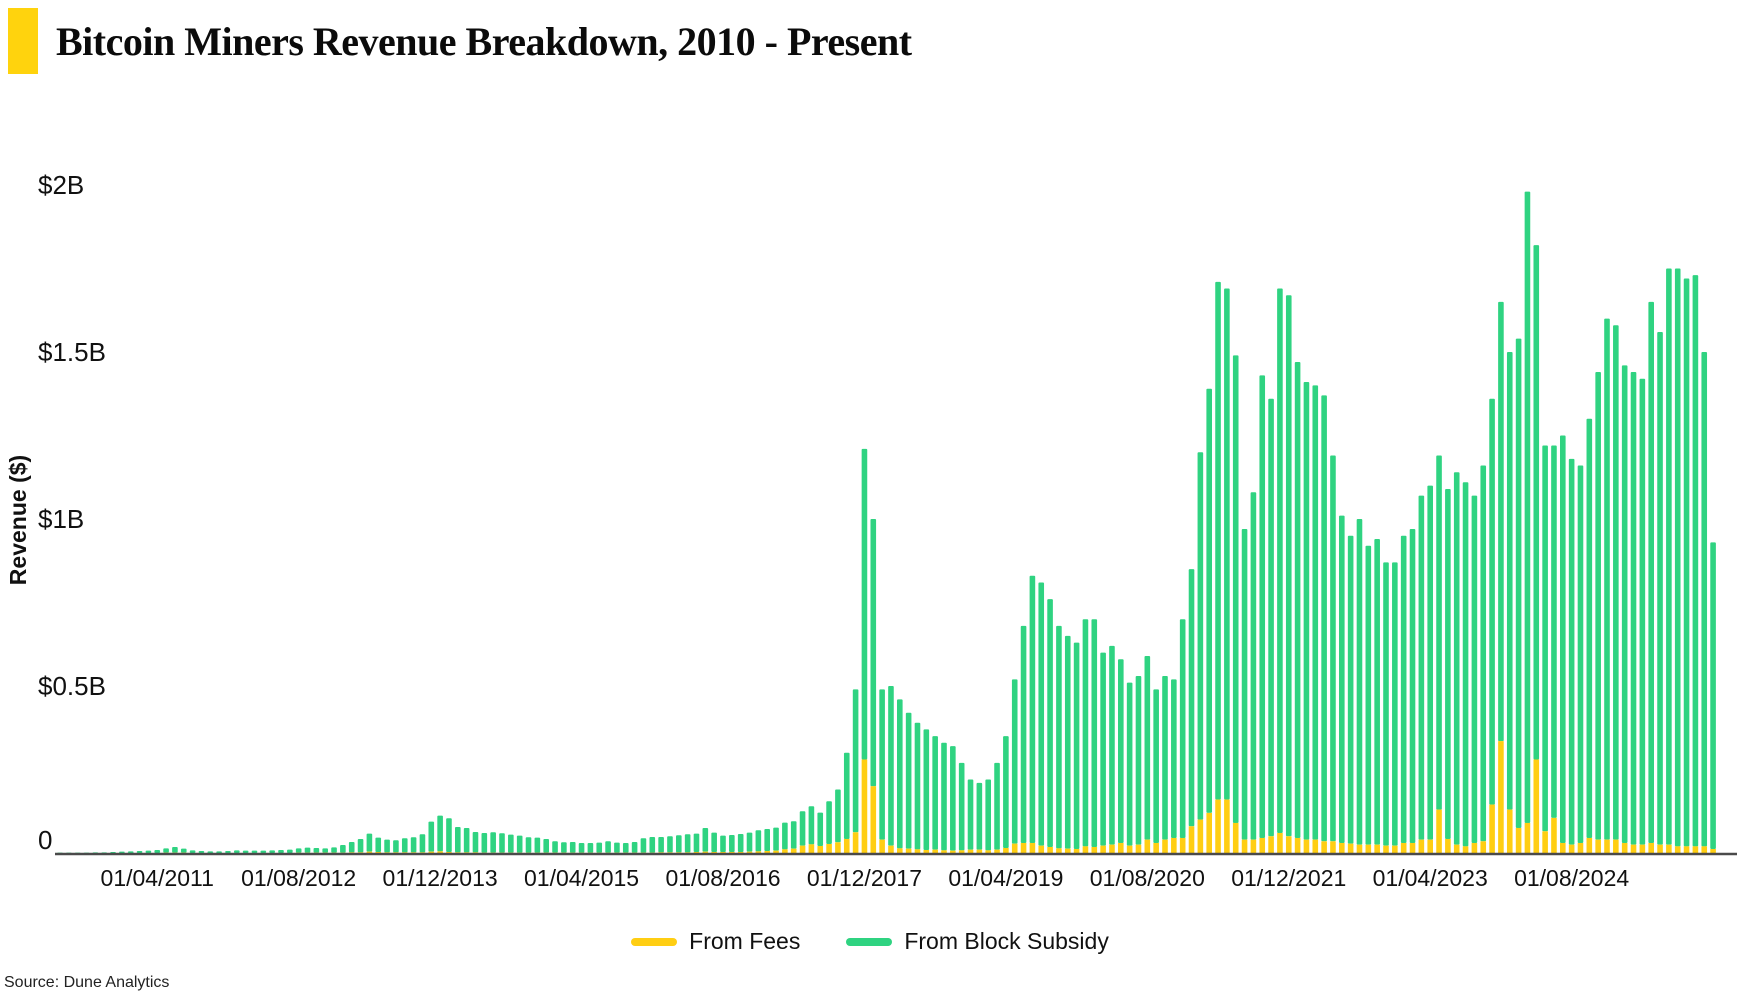 The image size is (1740, 995). Describe the element at coordinates (977, 941) in the screenshot. I see `legend-item-subsidy: From Block Subsidy` at that location.